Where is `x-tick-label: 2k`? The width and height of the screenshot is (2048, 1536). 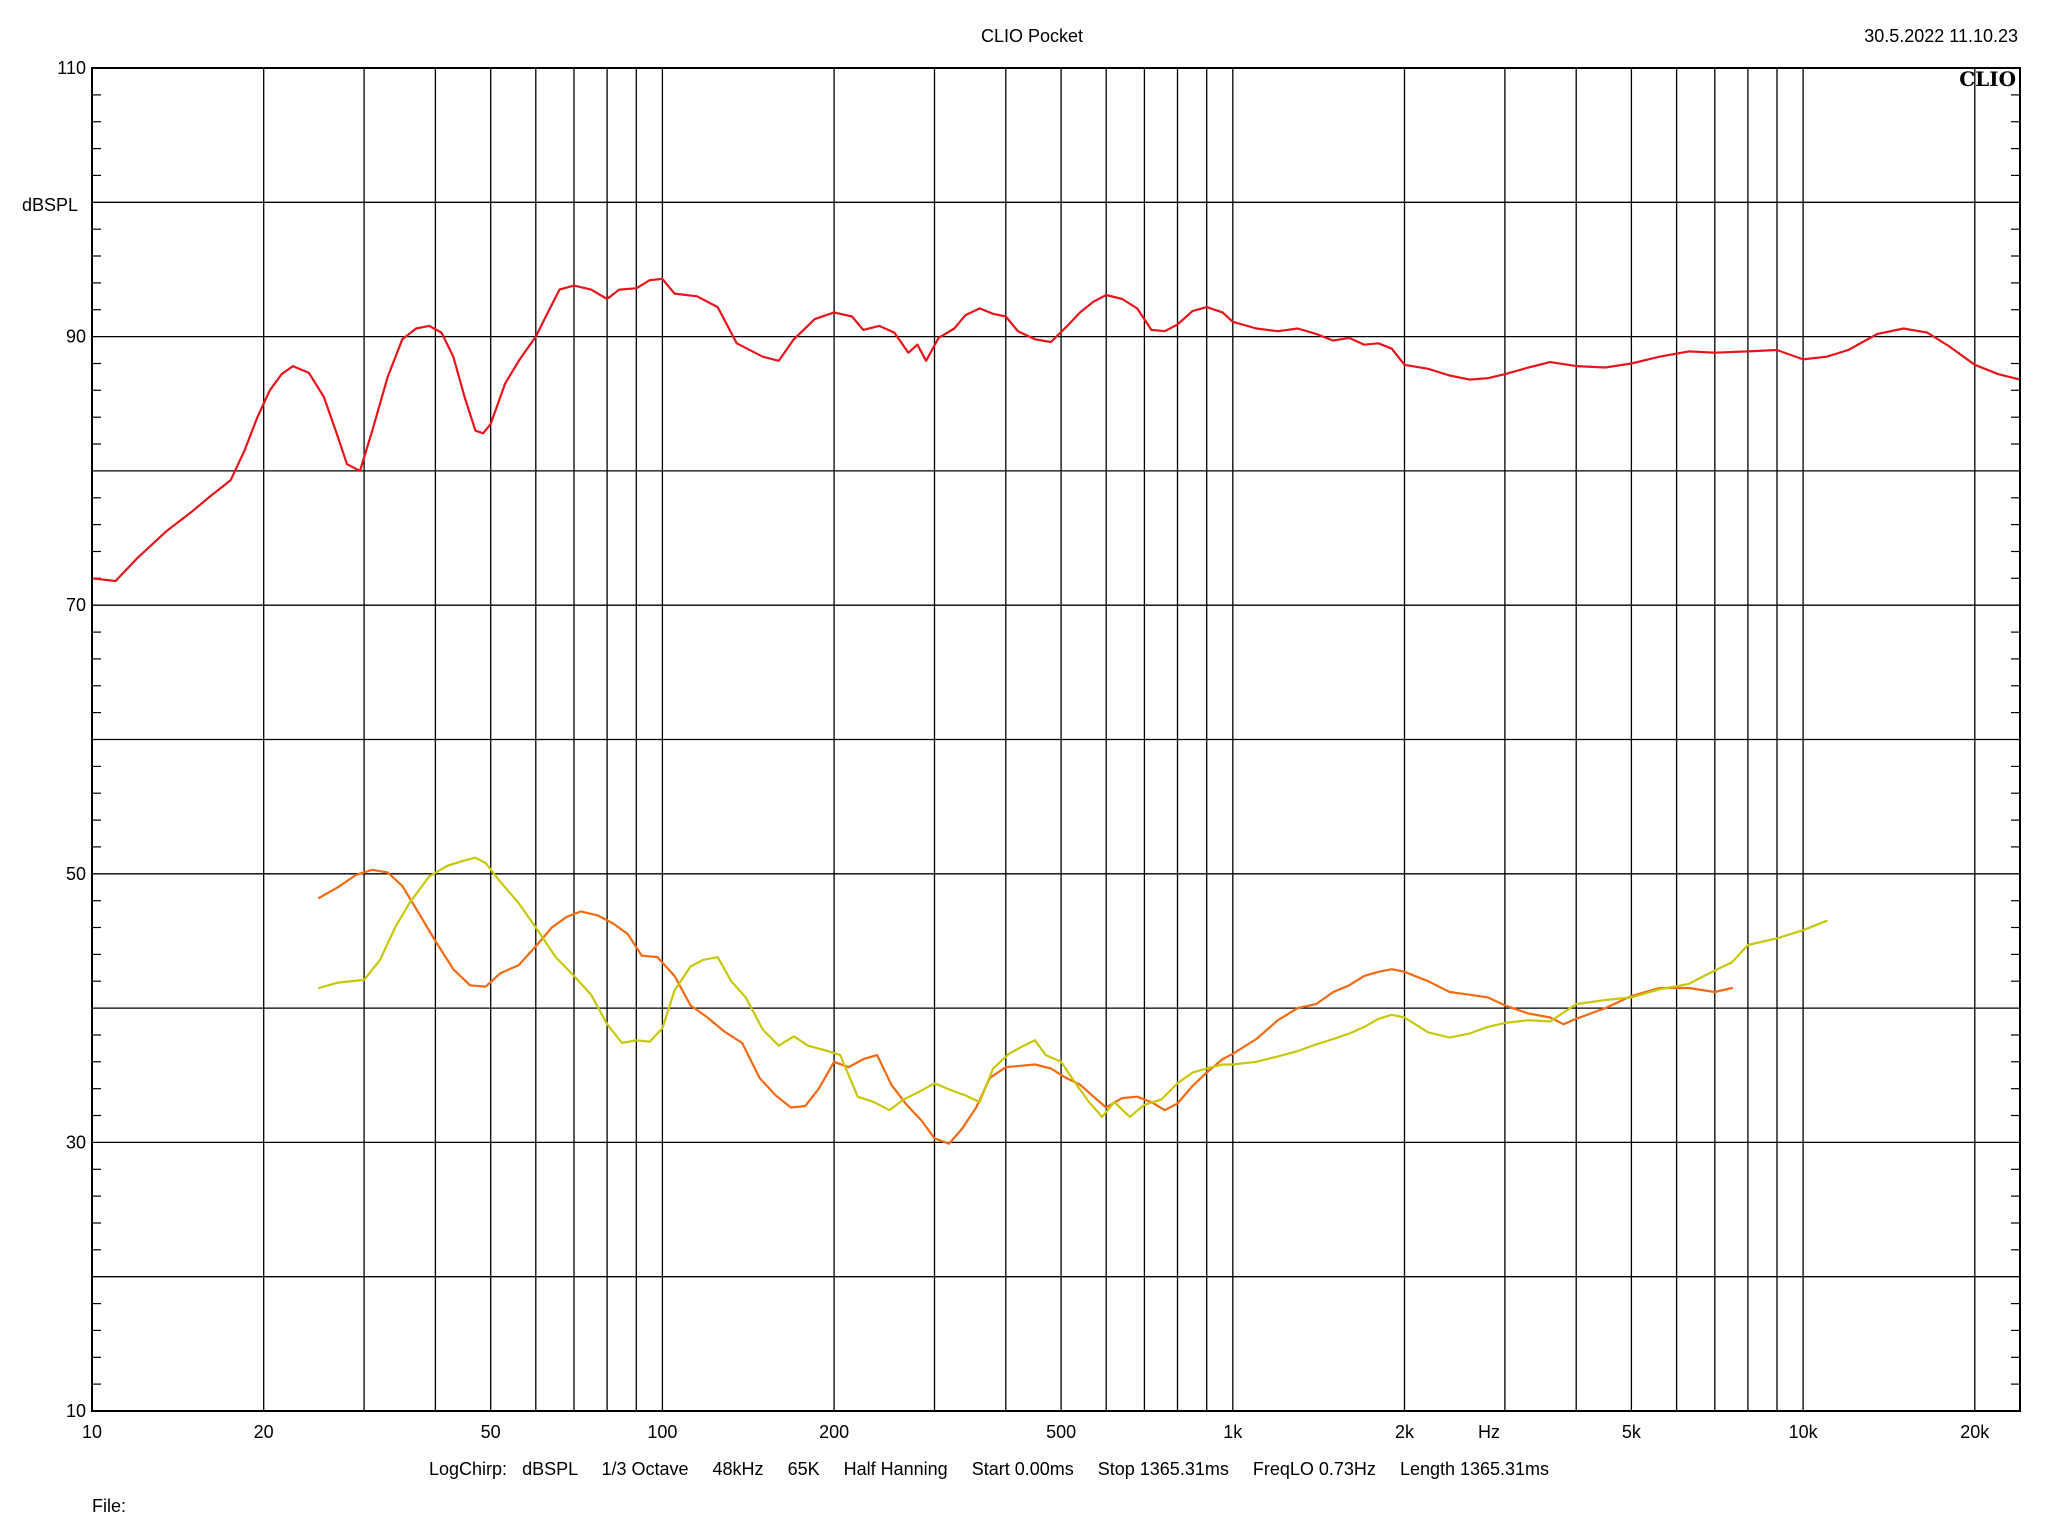 x-tick-label: 2k is located at coordinates (1405, 1432).